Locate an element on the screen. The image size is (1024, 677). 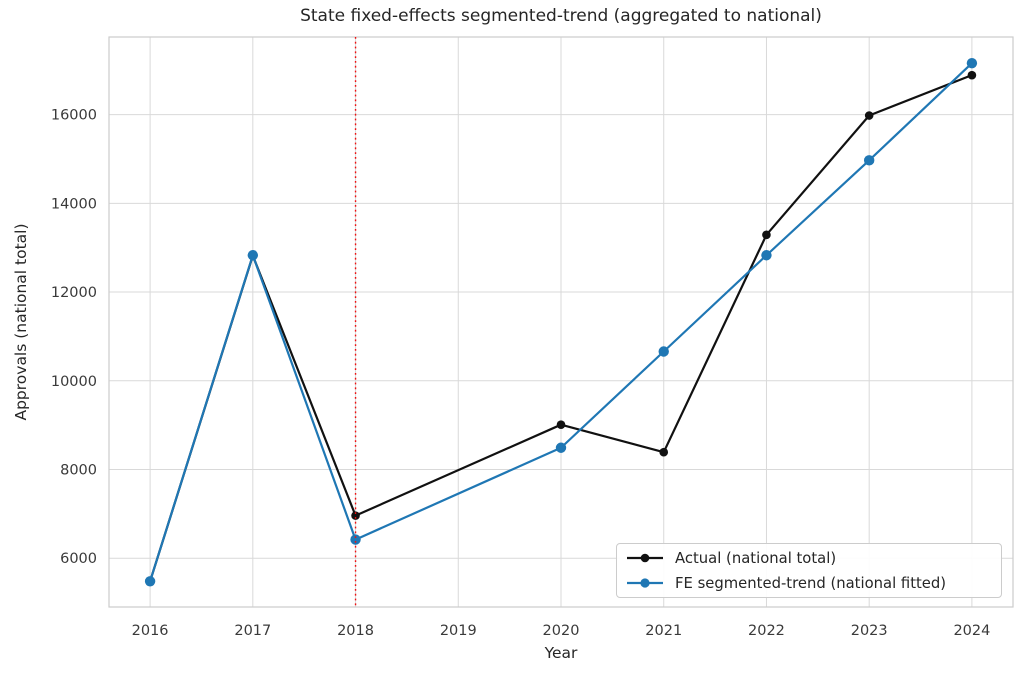
y-tick-label: 10000 is located at coordinates (74, 382).